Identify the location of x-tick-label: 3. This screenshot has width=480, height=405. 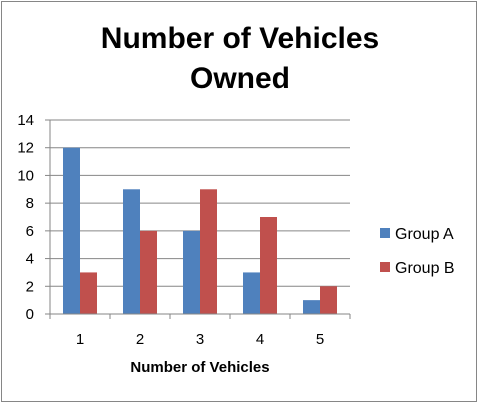
(200, 339).